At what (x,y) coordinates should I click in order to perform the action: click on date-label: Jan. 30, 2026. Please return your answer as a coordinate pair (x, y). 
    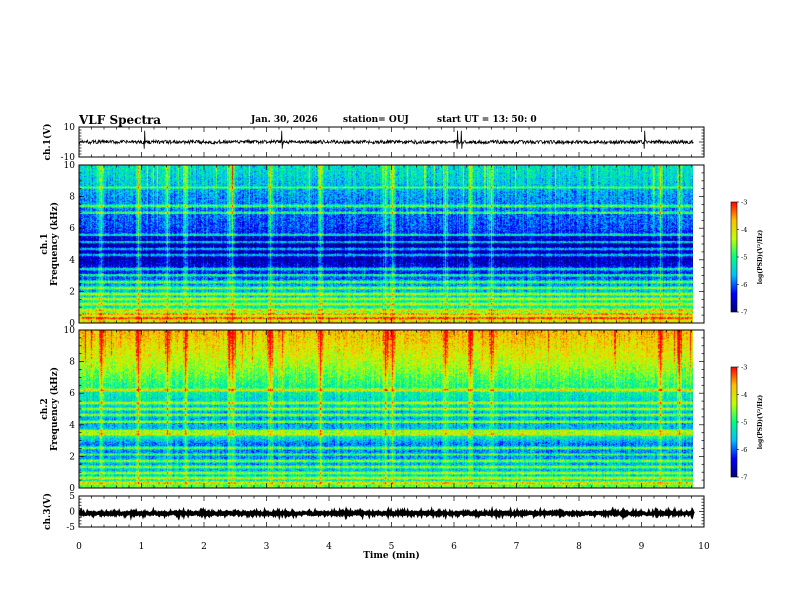
    Looking at the image, I should click on (284, 120).